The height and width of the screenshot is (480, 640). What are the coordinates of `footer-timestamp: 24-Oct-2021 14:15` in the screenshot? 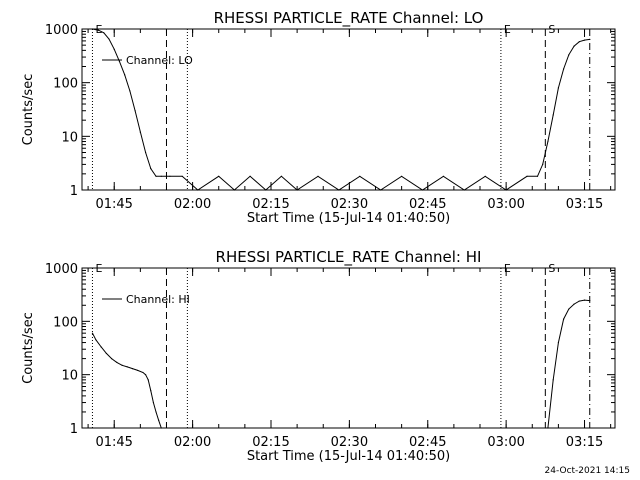 It's located at (587, 471).